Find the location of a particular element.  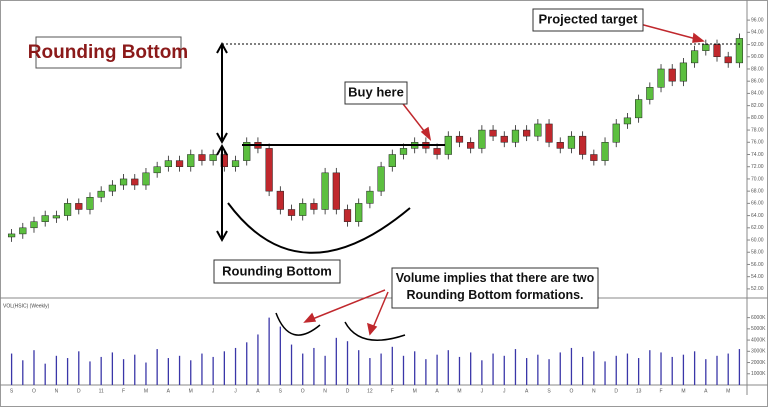

y-tick-label: 84.00 is located at coordinates (757, 94).